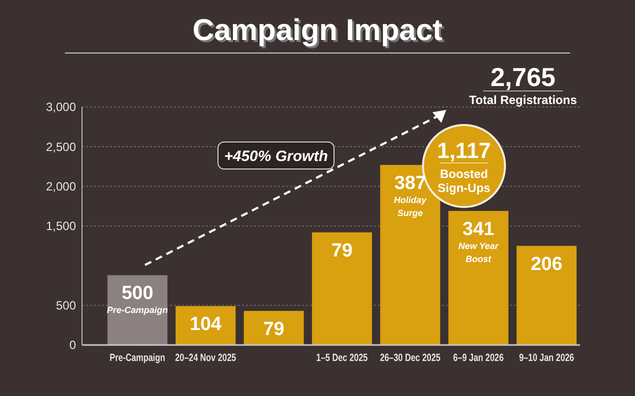 Image resolution: width=635 pixels, height=396 pixels. Describe the element at coordinates (66, 305) in the screenshot. I see `y-tick-label: 500` at that location.